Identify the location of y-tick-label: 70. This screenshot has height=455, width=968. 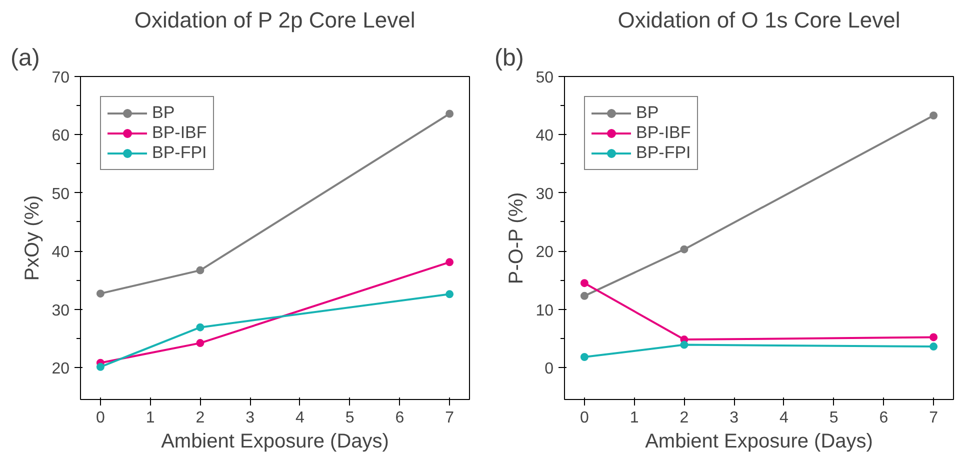
(61, 78).